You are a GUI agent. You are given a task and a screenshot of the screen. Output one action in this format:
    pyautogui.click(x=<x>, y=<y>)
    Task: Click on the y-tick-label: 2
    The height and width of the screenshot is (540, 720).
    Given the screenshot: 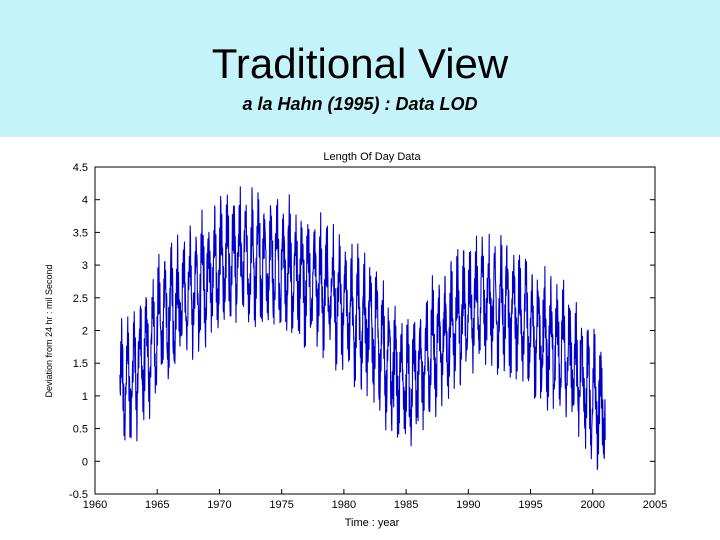 What is the action you would take?
    pyautogui.click(x=85, y=332)
    